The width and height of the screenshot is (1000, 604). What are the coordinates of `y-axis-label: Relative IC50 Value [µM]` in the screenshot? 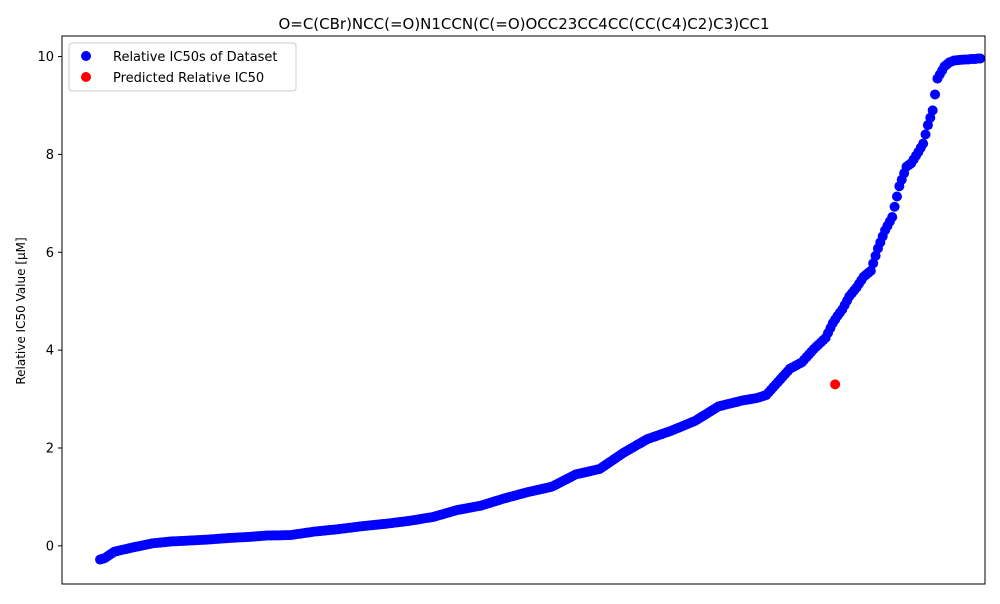 It's located at (21, 310).